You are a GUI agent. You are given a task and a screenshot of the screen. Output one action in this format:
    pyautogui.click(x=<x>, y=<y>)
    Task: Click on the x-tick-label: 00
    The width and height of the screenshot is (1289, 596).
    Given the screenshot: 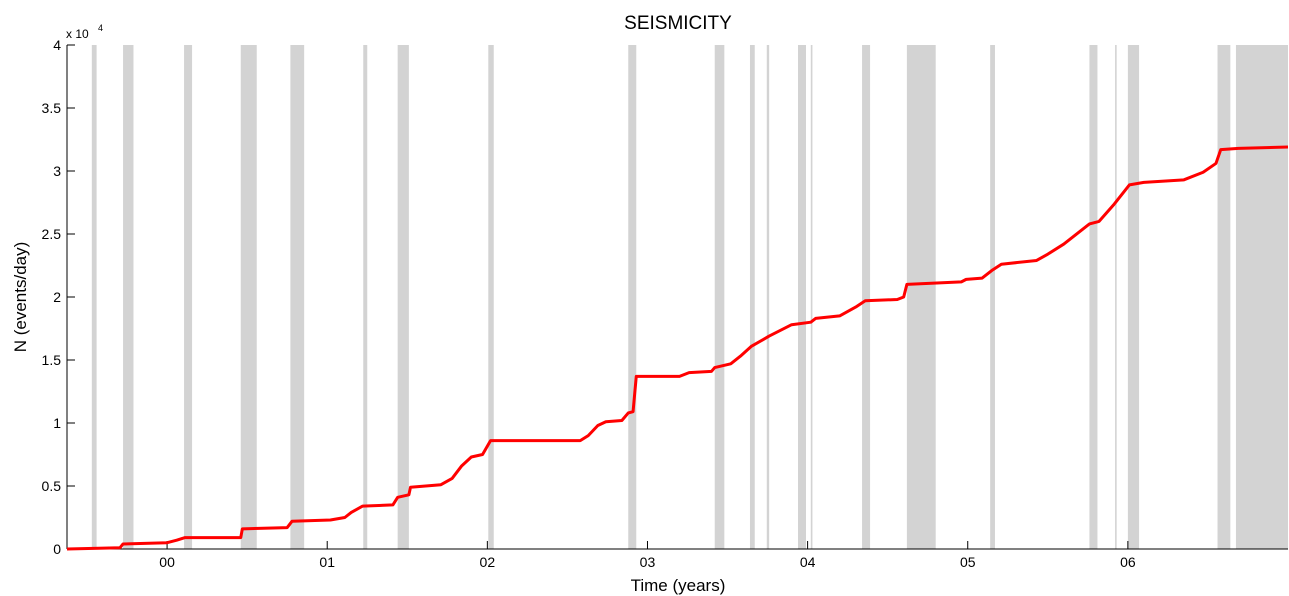 What is the action you would take?
    pyautogui.click(x=167, y=562)
    